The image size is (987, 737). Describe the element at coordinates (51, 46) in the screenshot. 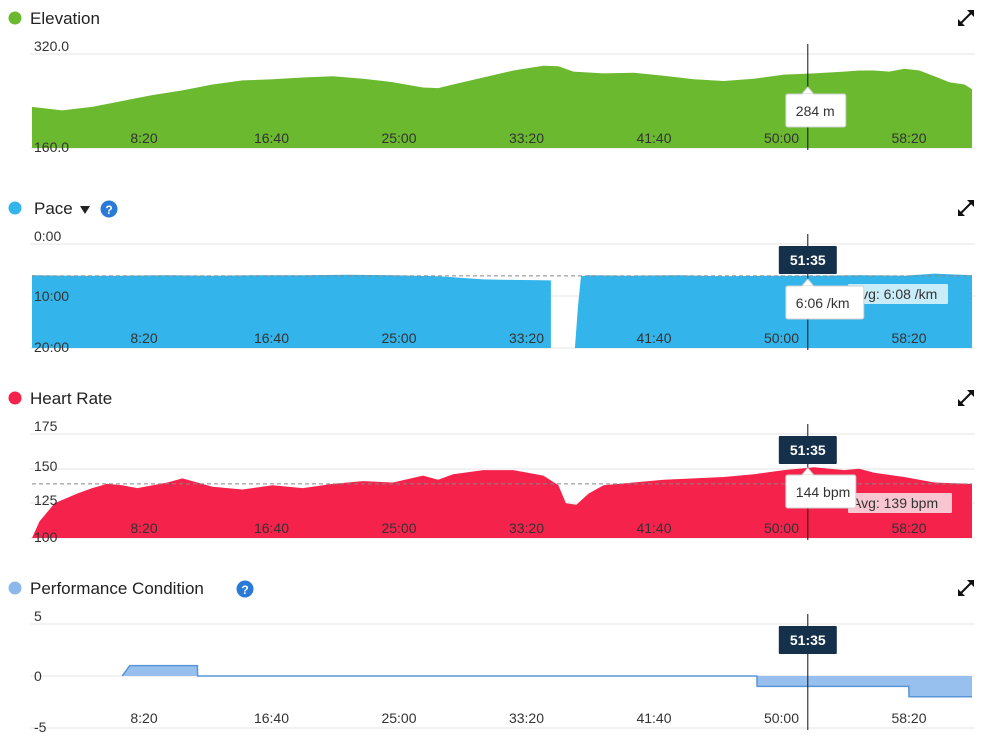

I see `elevation-ytick-label: 320.0` at that location.